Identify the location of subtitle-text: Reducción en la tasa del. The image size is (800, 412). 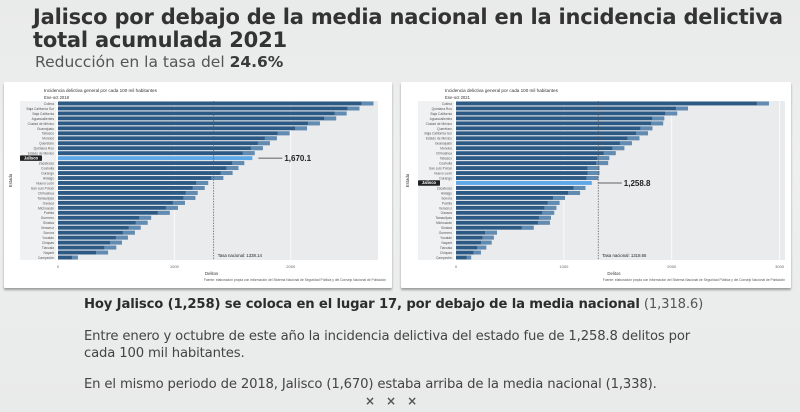
(132, 62).